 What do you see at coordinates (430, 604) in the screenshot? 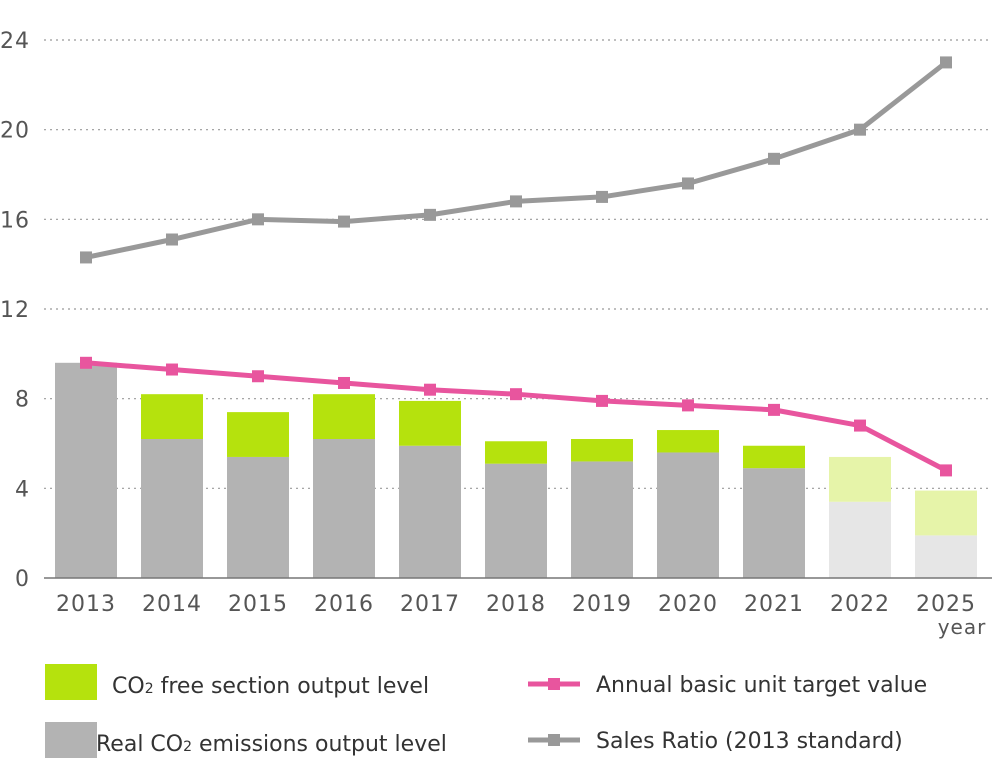
I see `x-tick-label: 2017` at bounding box center [430, 604].